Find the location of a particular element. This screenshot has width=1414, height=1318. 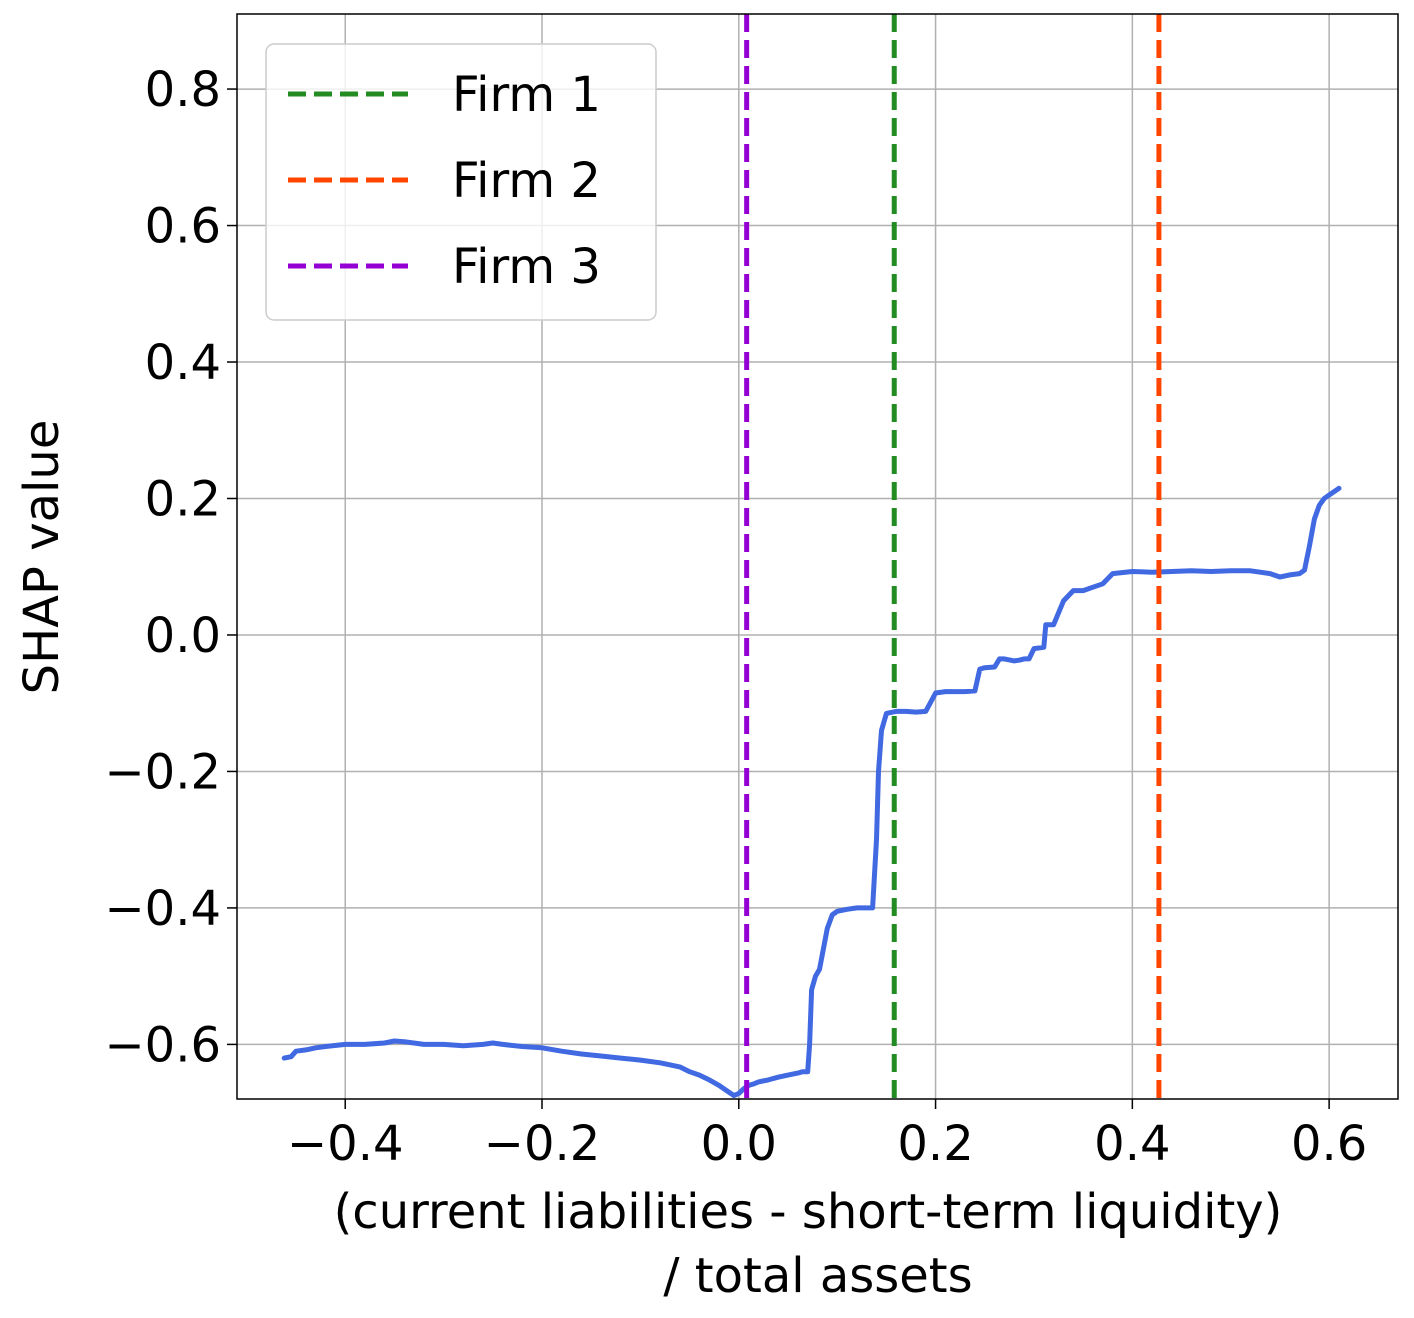

x-tick-label: 0.0 is located at coordinates (739, 1144).